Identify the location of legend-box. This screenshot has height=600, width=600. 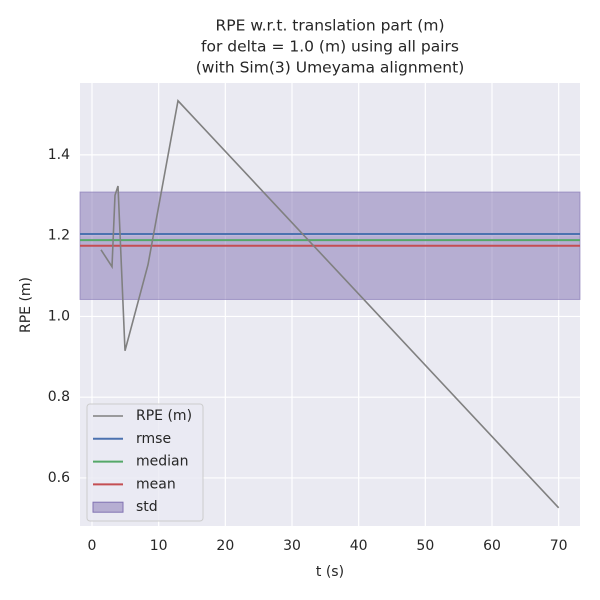
(145, 462).